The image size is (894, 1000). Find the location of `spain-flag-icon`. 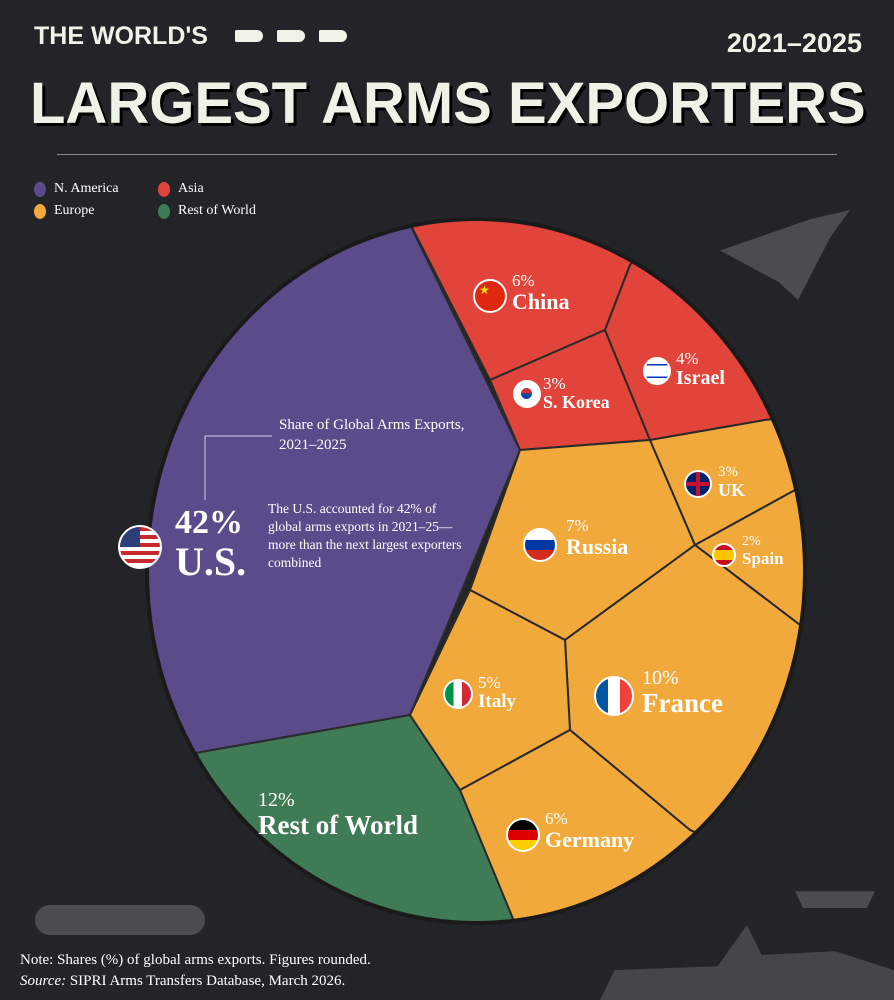

spain-flag-icon is located at coordinates (724, 555).